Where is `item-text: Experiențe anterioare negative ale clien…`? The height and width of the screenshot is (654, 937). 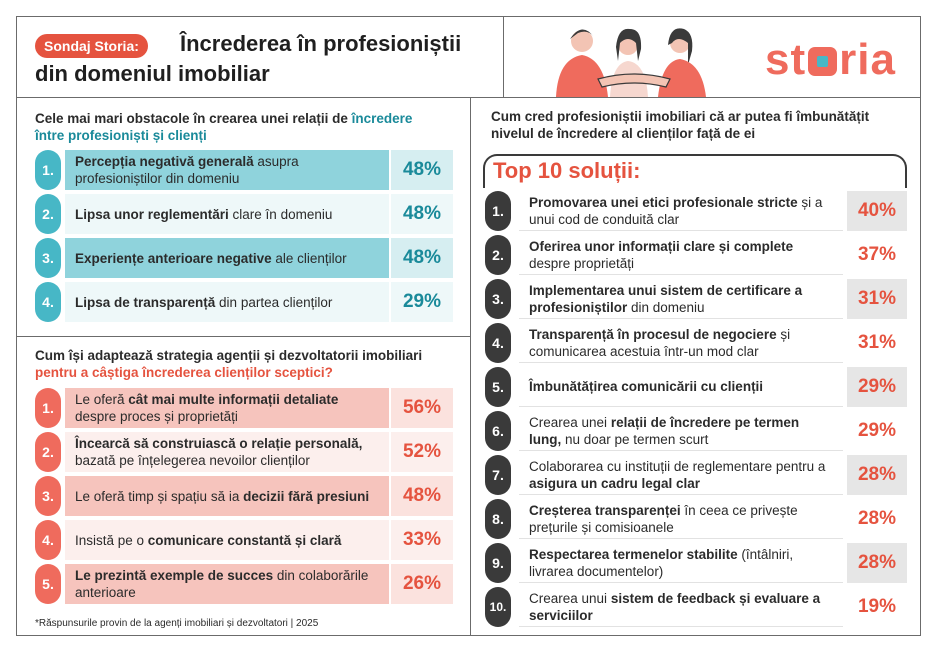
item-text: Experiențe anterioare negative ale clien… is located at coordinates (227, 258).